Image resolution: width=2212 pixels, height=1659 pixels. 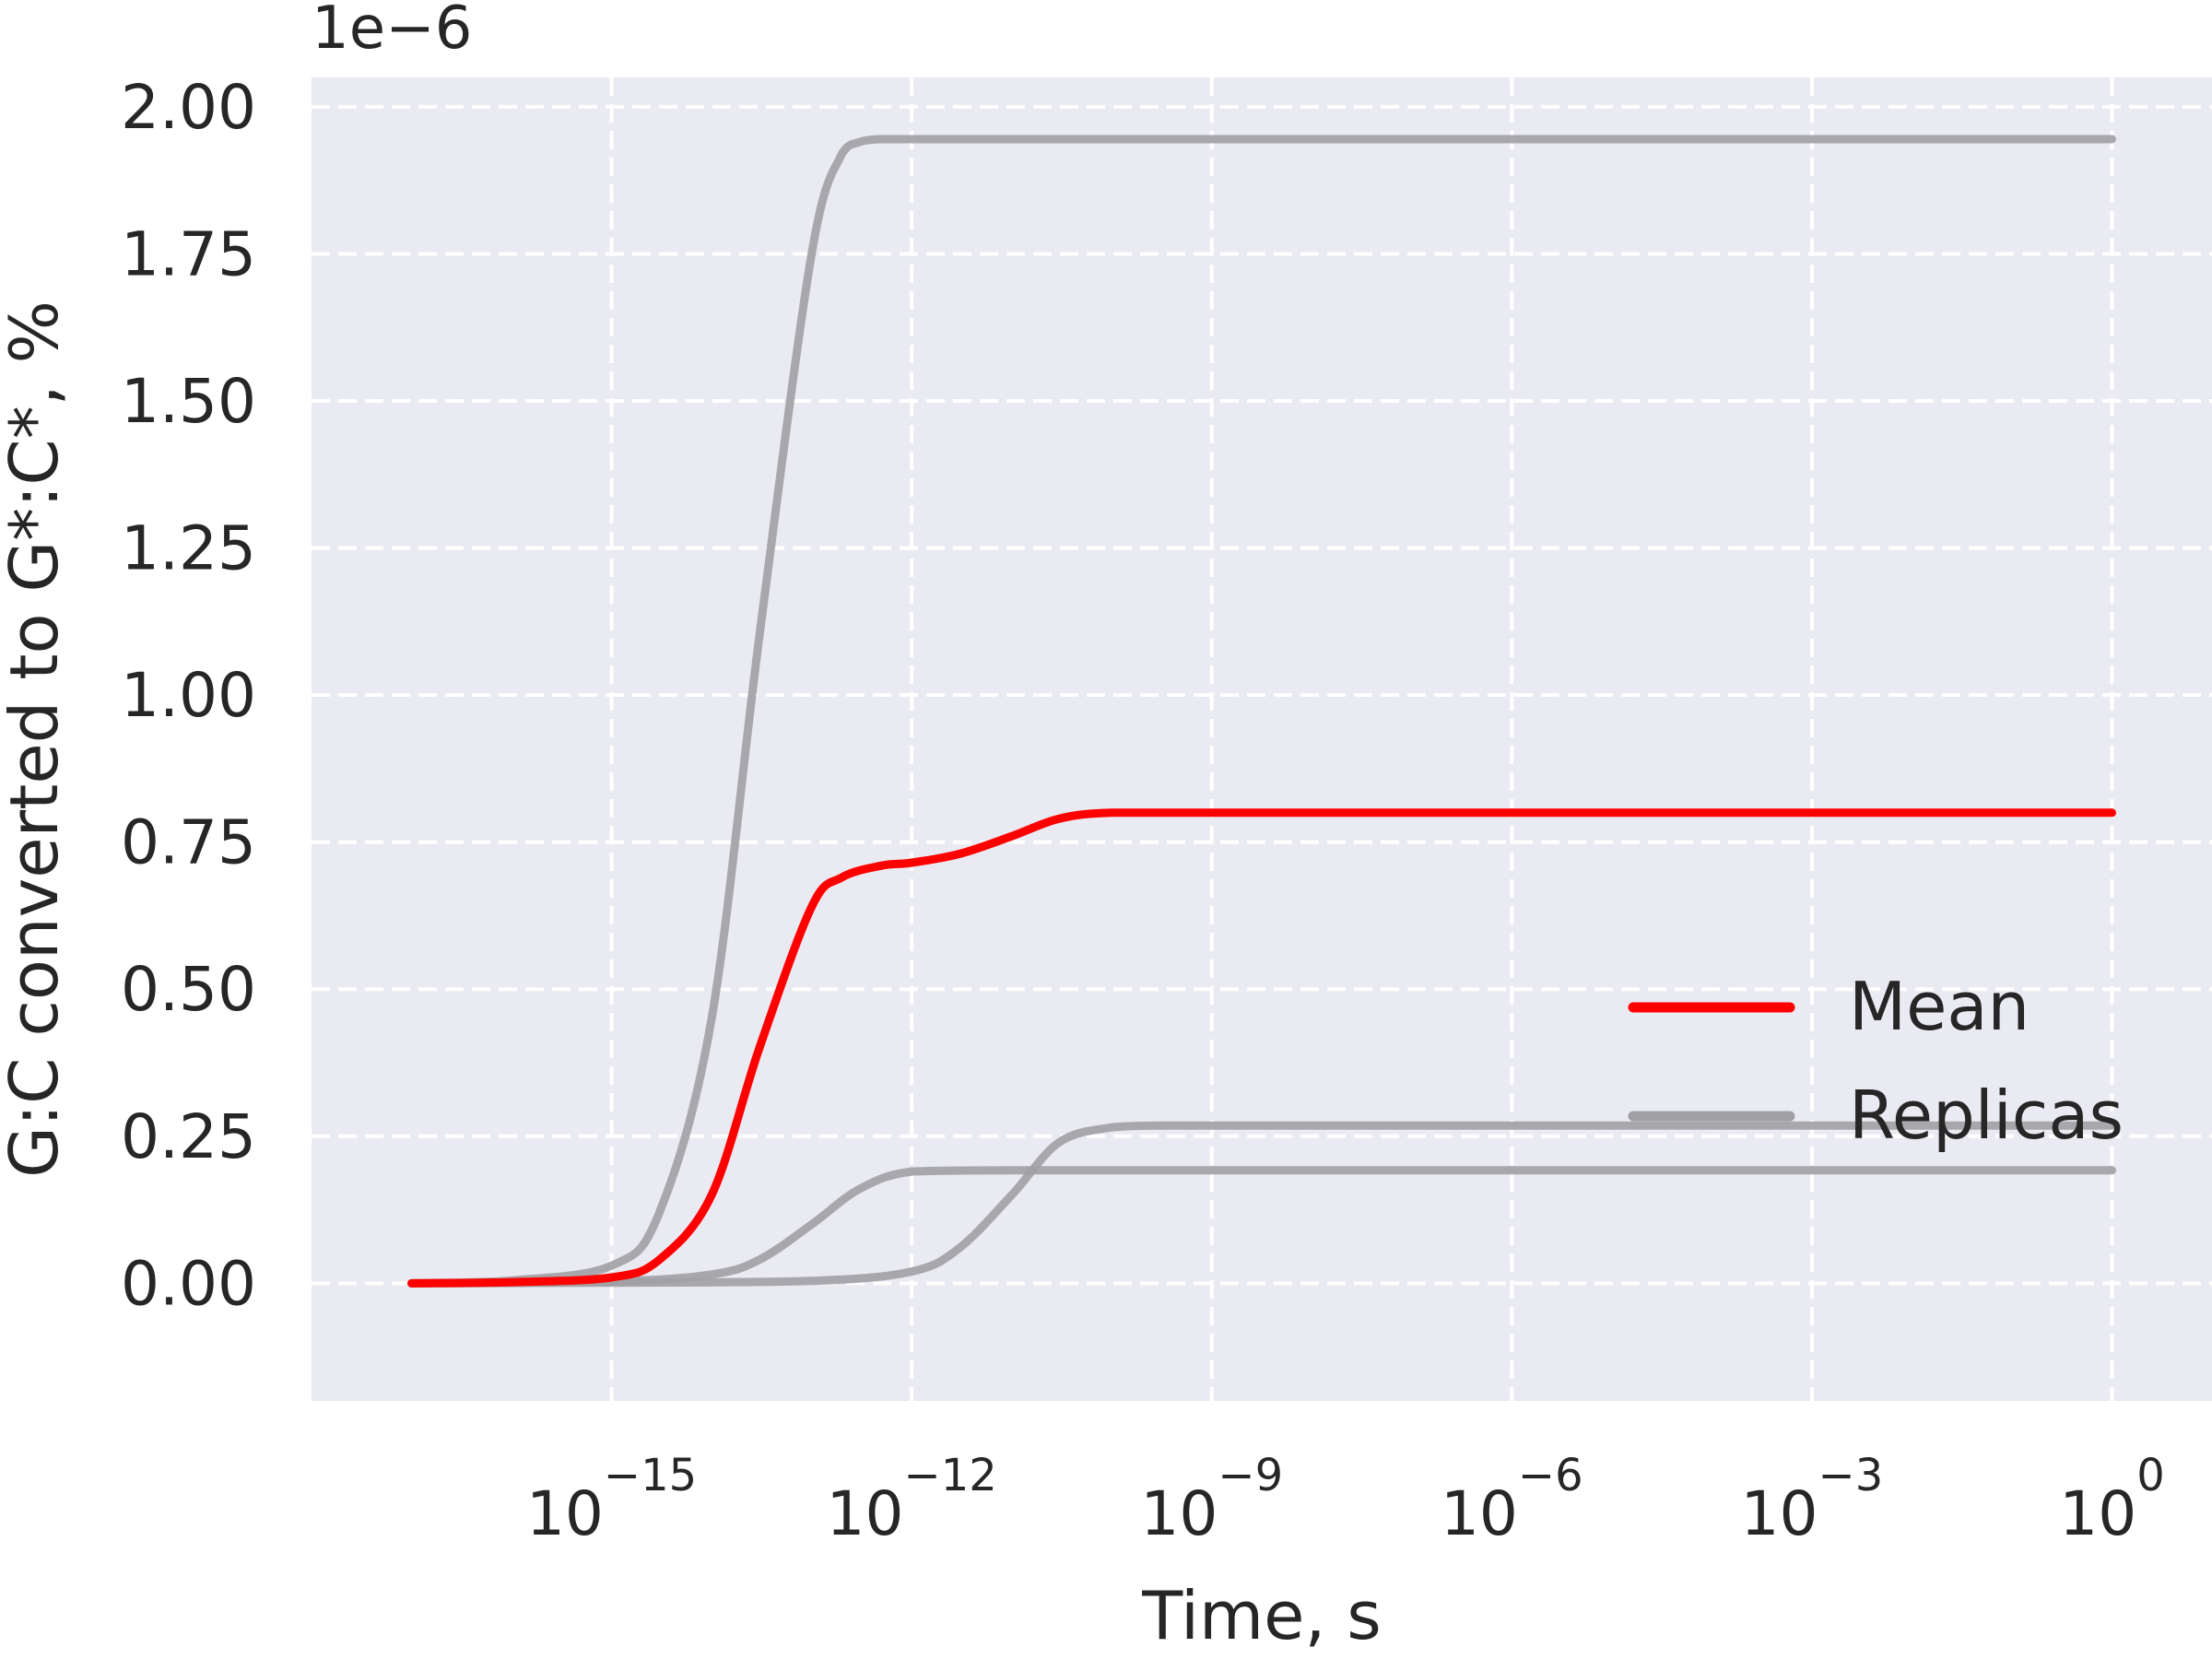 What do you see at coordinates (36, 739) in the screenshot?
I see `y-axis-title: G:C converted to G*:C*, %` at bounding box center [36, 739].